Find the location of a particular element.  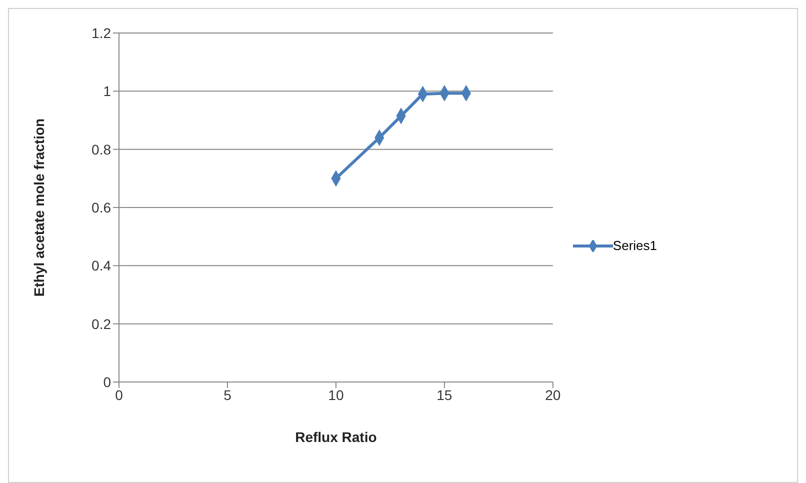

y-tick-label: 0 is located at coordinates (107, 382).